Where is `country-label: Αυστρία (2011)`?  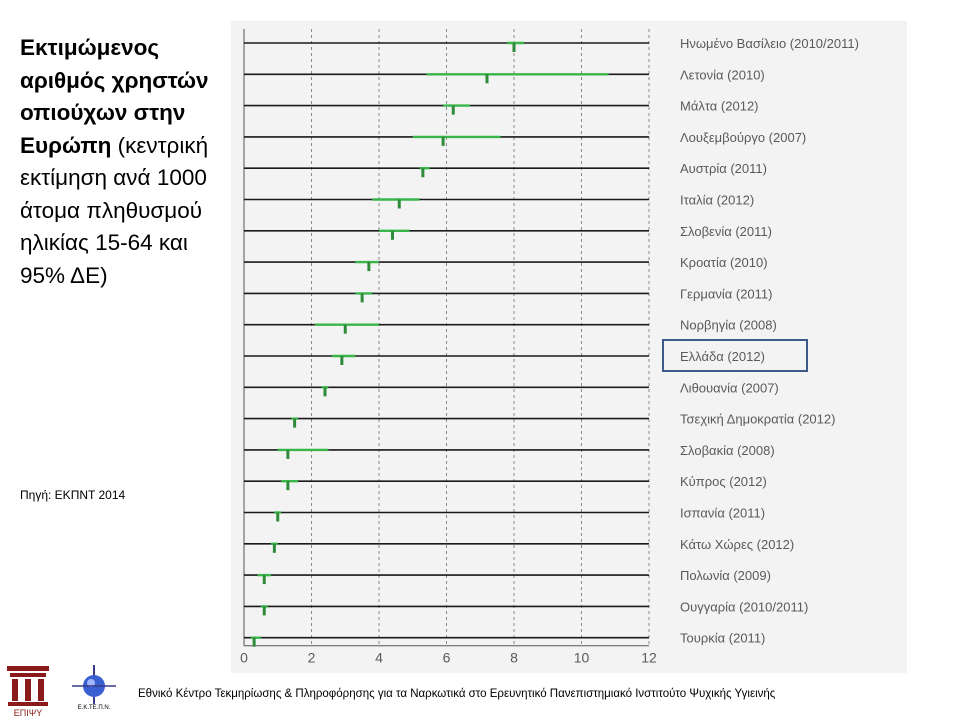 country-label: Αυστρία (2011) is located at coordinates (723, 168).